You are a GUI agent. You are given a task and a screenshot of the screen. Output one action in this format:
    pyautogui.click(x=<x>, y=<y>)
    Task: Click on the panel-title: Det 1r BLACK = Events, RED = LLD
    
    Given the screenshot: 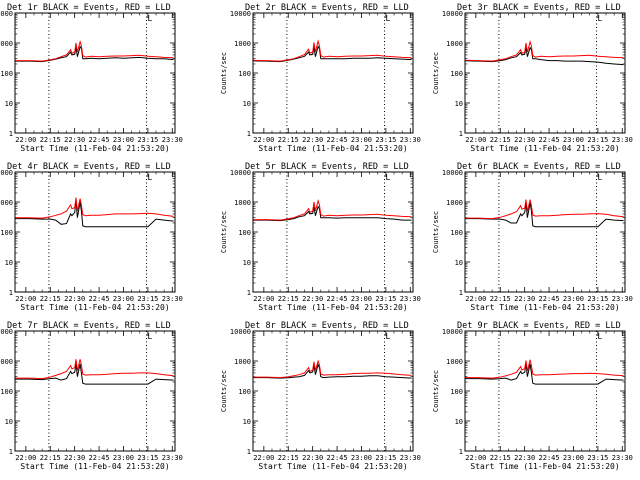 What is the action you would take?
    pyautogui.click(x=89, y=8)
    